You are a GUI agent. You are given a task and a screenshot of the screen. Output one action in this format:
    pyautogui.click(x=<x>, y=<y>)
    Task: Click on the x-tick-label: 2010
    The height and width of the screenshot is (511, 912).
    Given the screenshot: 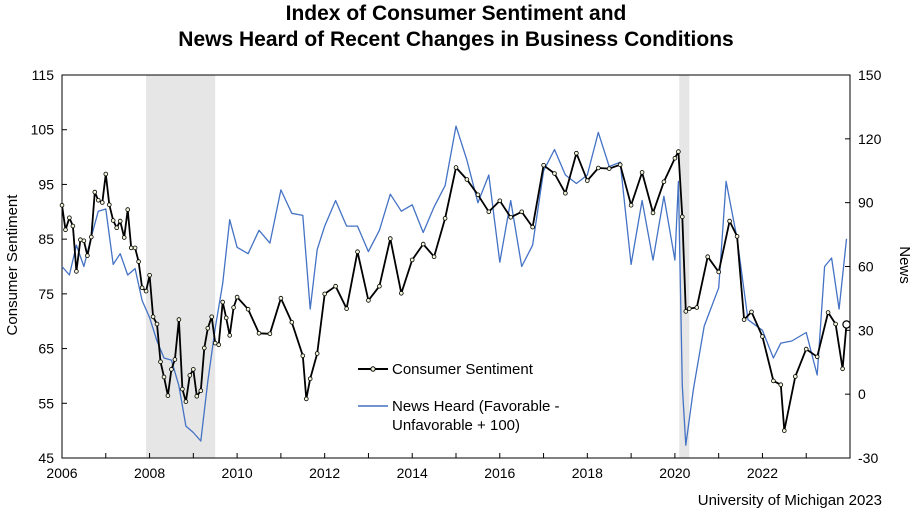 What is the action you would take?
    pyautogui.click(x=237, y=473)
    